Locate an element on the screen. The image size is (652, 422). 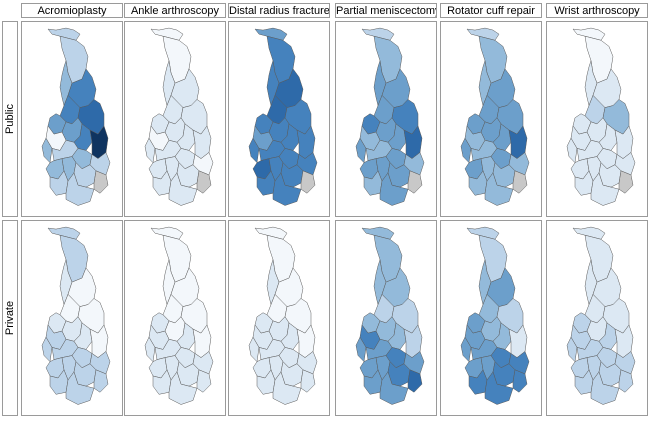
row-header-label: Public is located at coordinates (10, 119).